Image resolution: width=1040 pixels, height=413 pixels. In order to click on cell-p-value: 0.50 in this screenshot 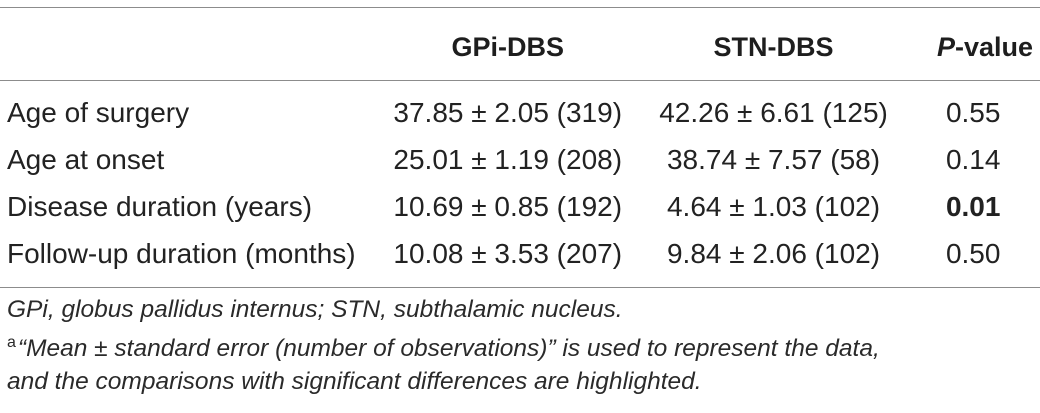, I will do `click(973, 253)`.